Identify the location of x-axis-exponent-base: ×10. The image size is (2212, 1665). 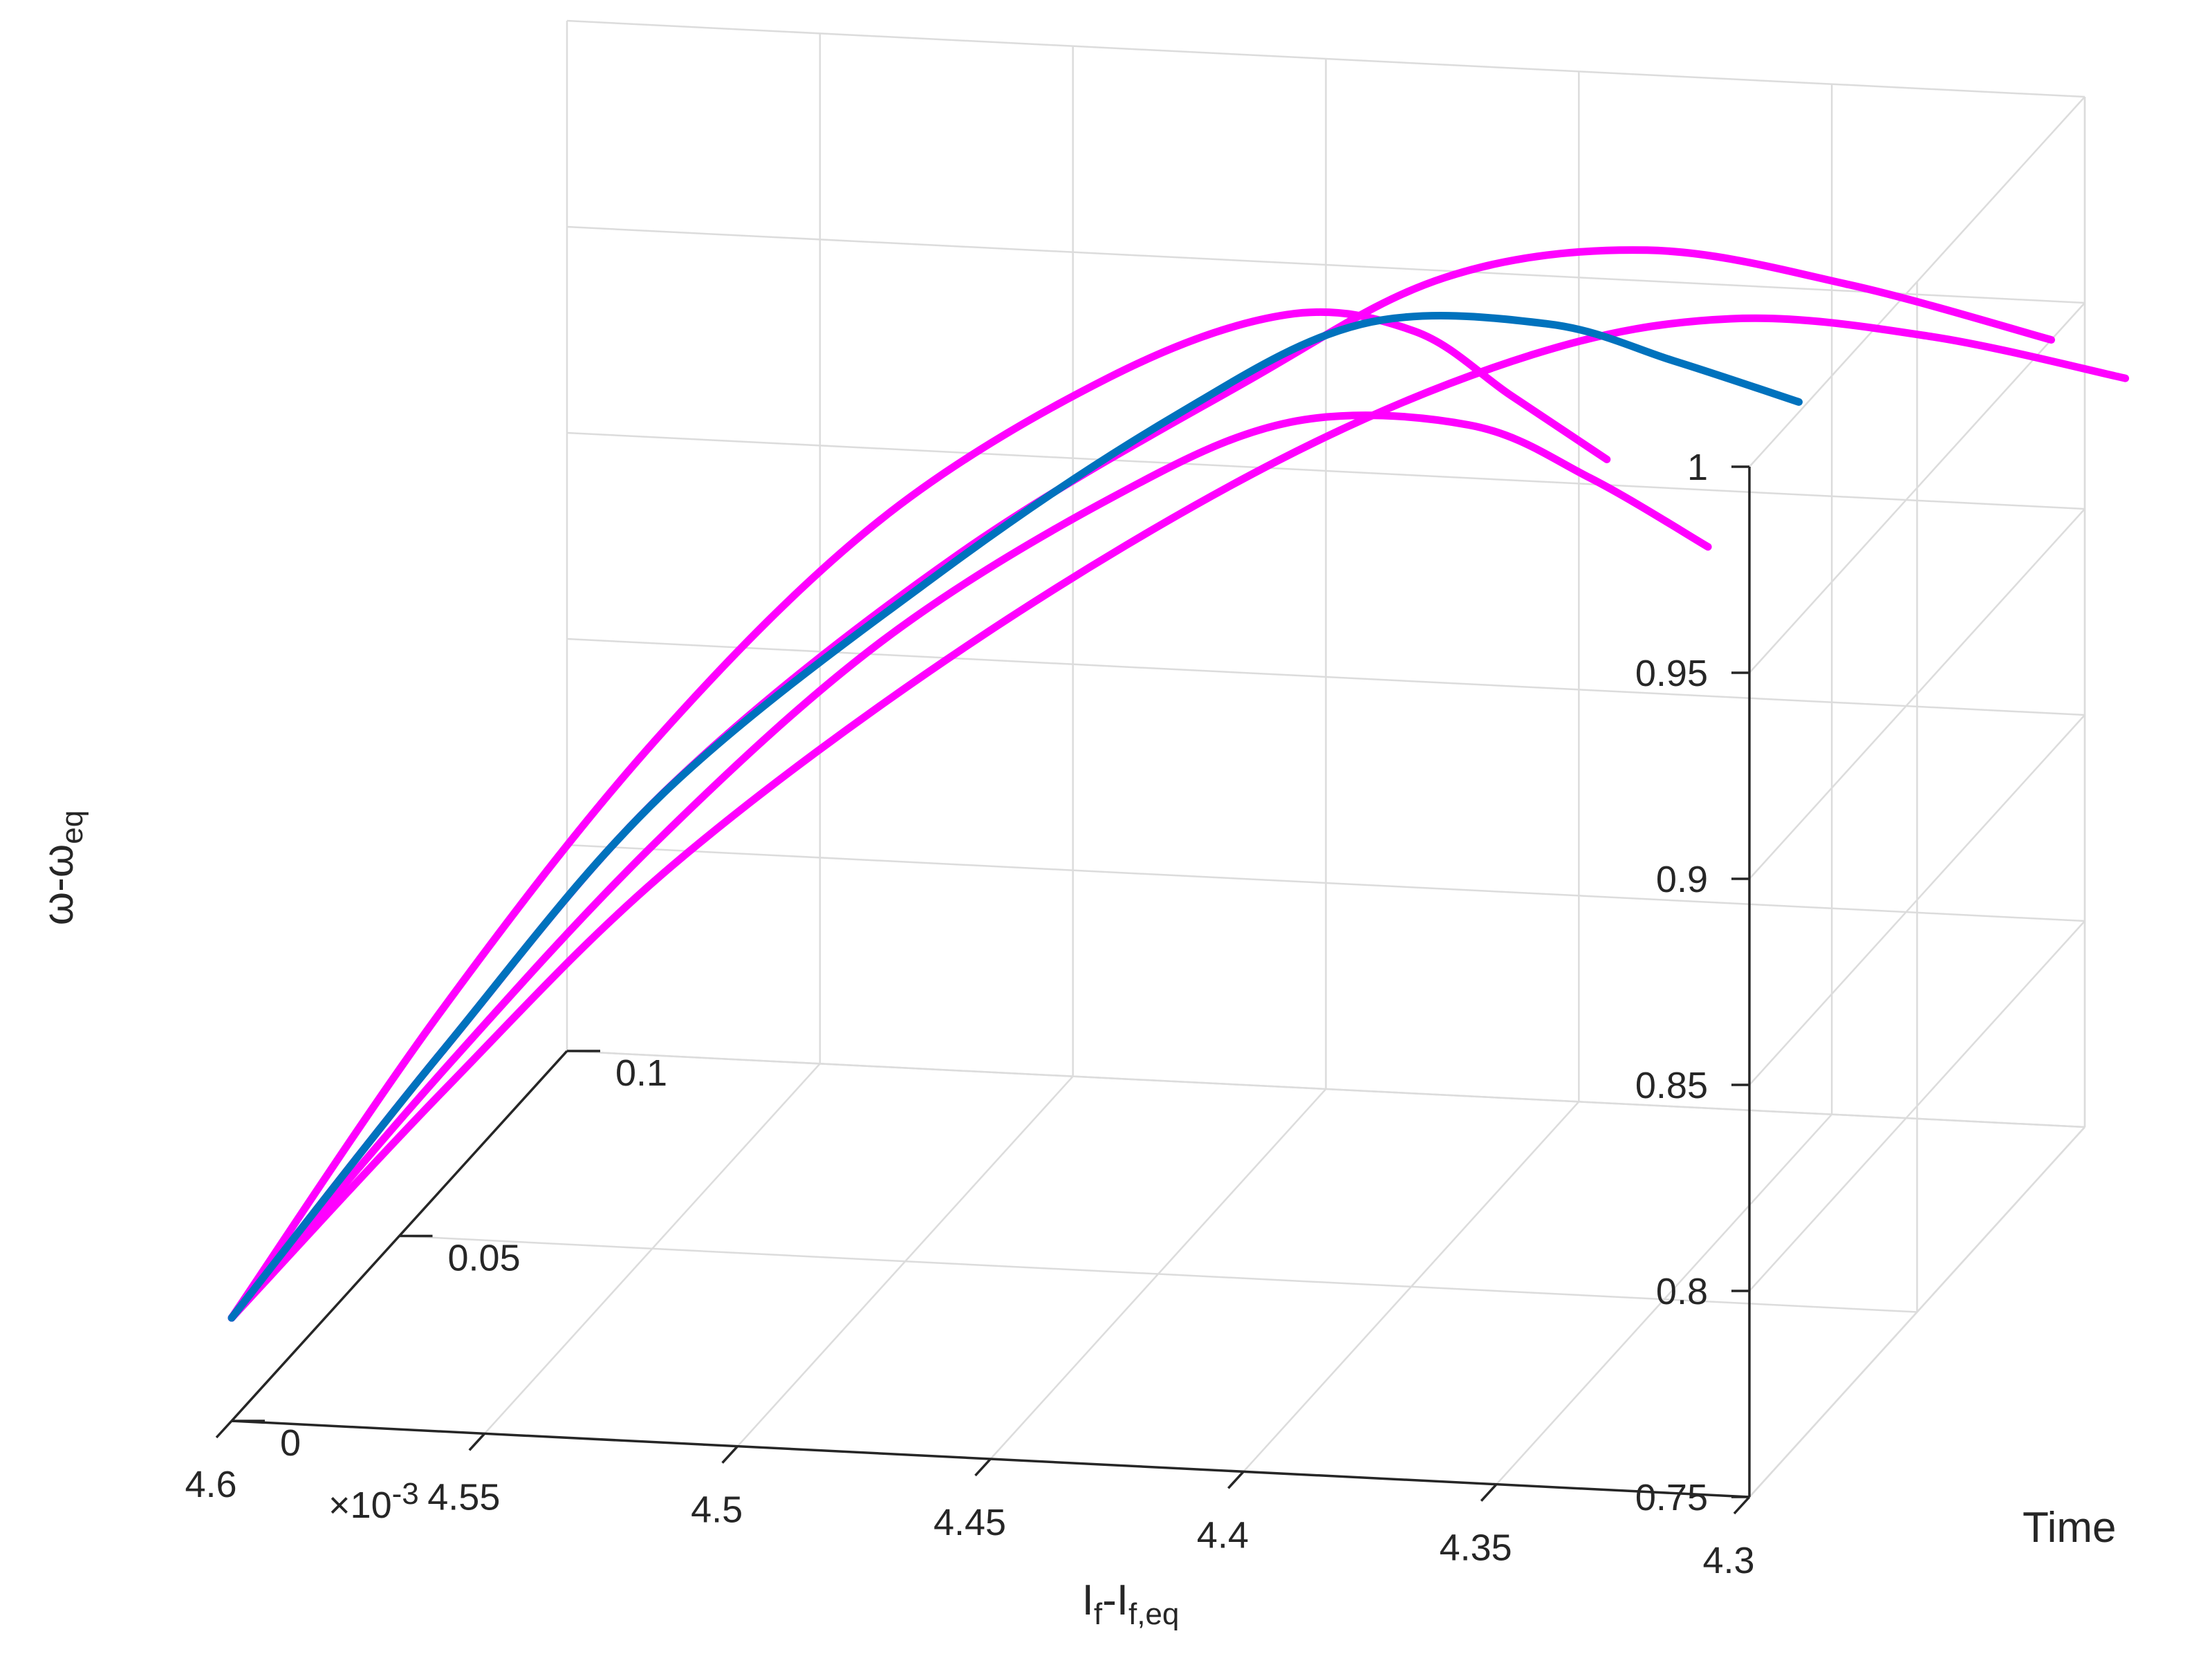
(360, 1505).